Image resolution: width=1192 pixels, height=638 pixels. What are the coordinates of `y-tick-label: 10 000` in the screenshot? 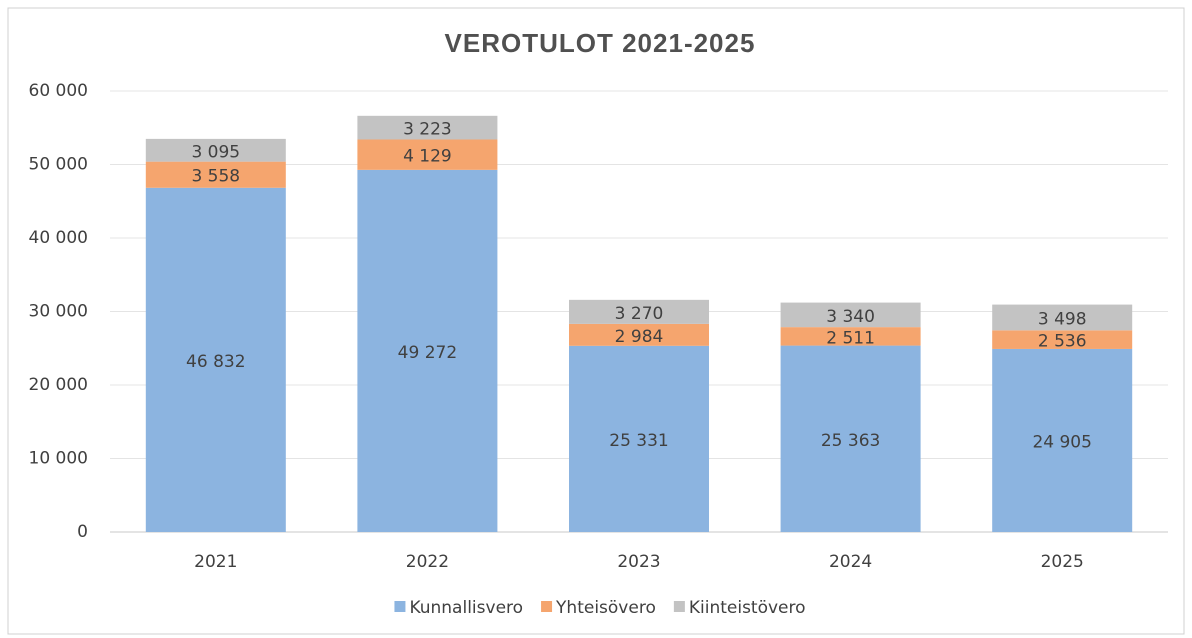 It's located at (58, 459).